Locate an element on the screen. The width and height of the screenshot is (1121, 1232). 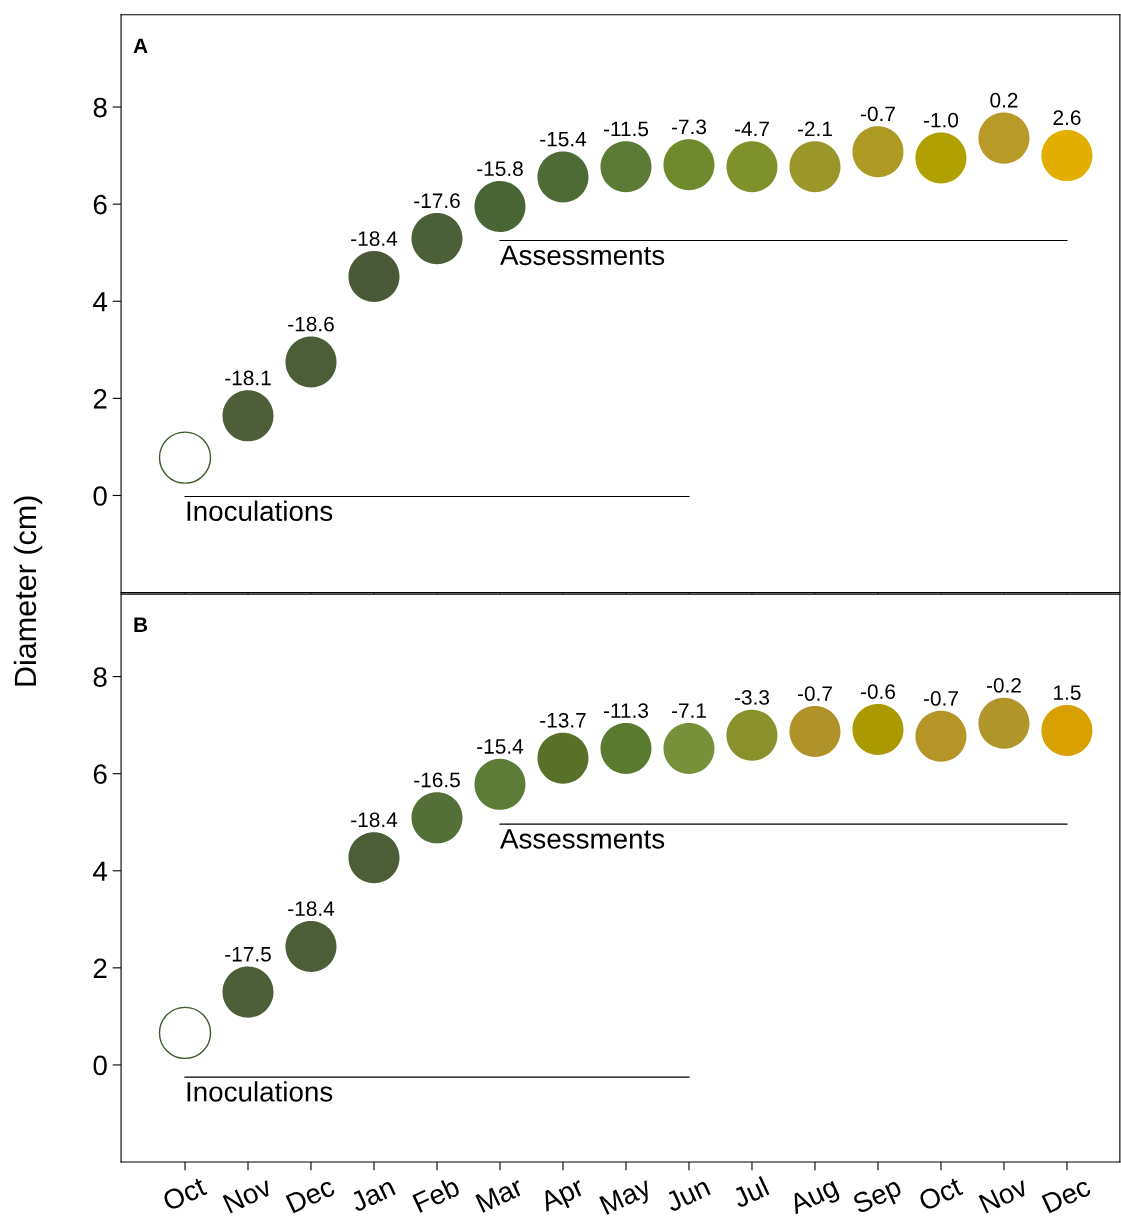
annotation: -17.5 is located at coordinates (248, 954).